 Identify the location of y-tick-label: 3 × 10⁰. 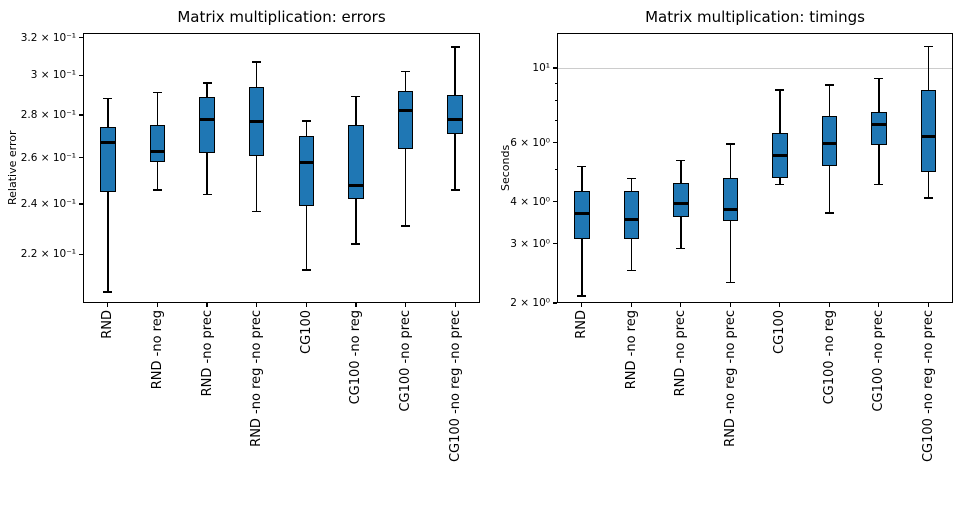
(530, 243).